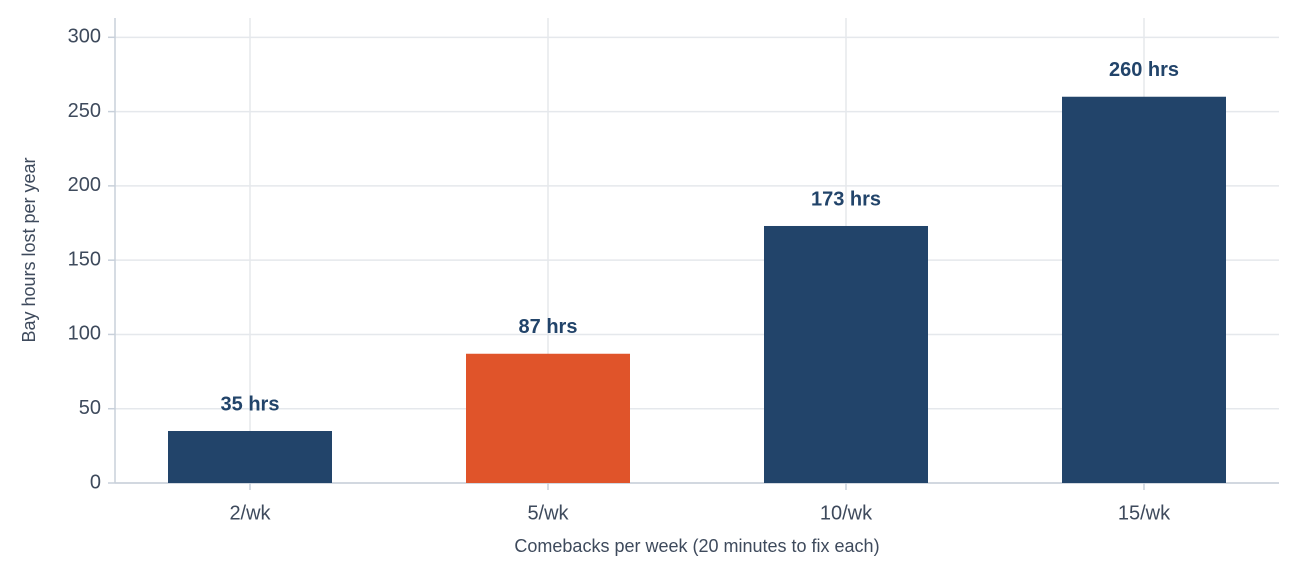 The height and width of the screenshot is (579, 1299). I want to click on y-tick-label: 200, so click(84, 185).